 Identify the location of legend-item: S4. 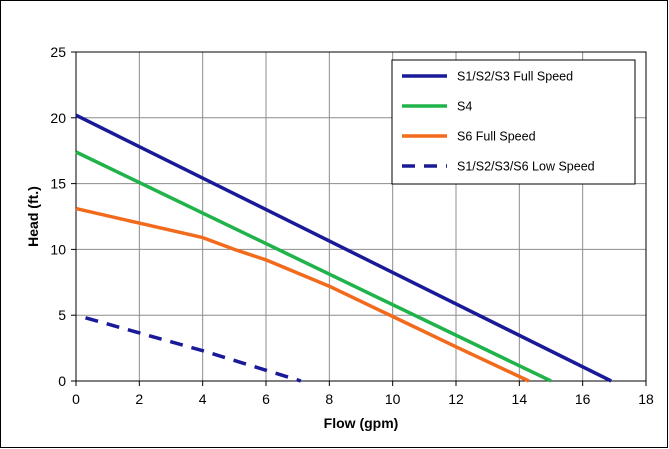
(437, 107).